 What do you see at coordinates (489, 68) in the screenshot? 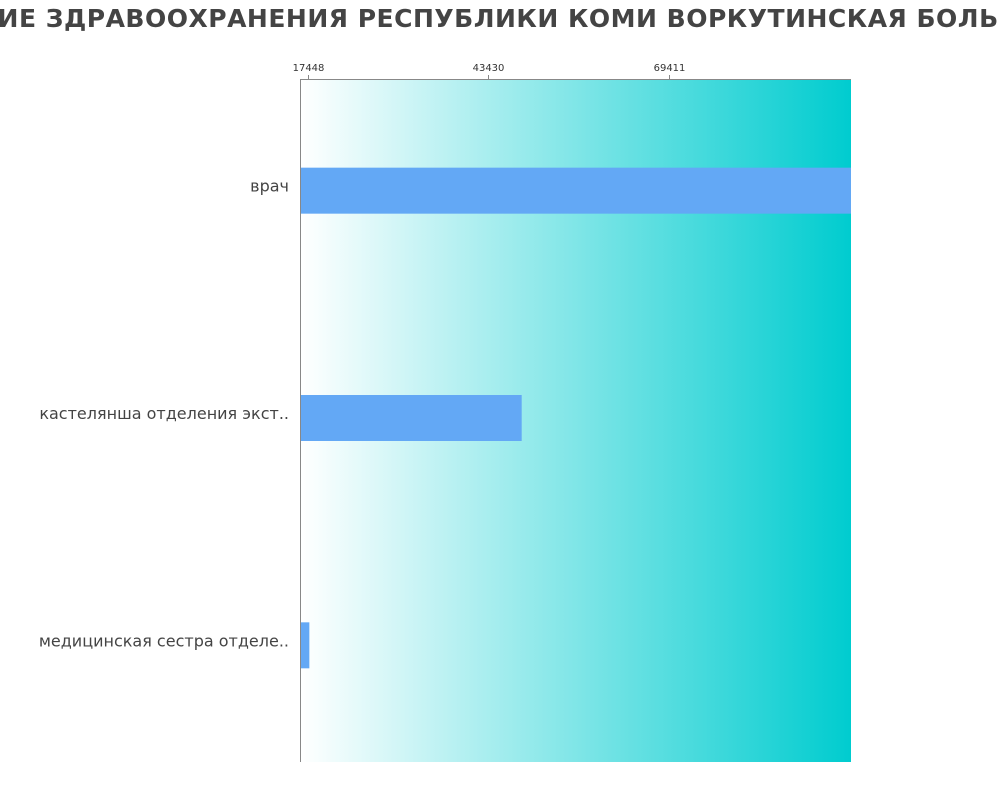
I see `x-tick-label-1: 43430` at bounding box center [489, 68].